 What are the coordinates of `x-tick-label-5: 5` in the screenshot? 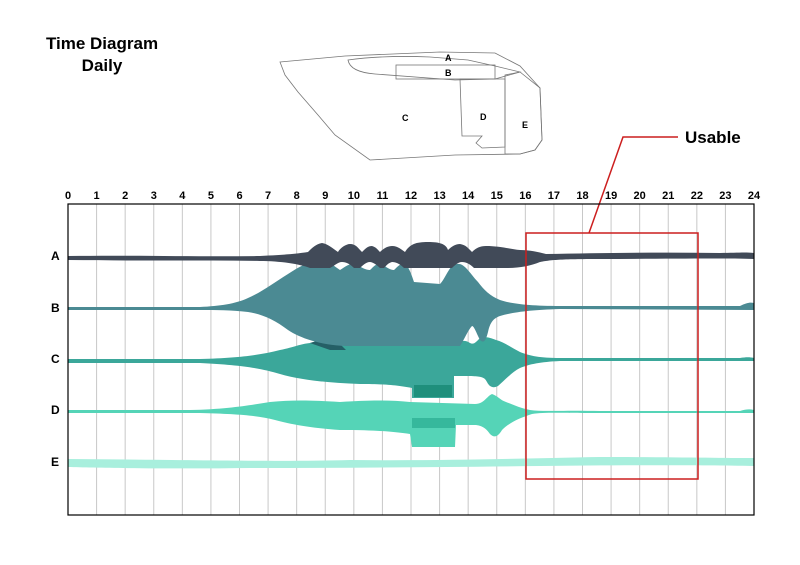 It's located at (211, 196).